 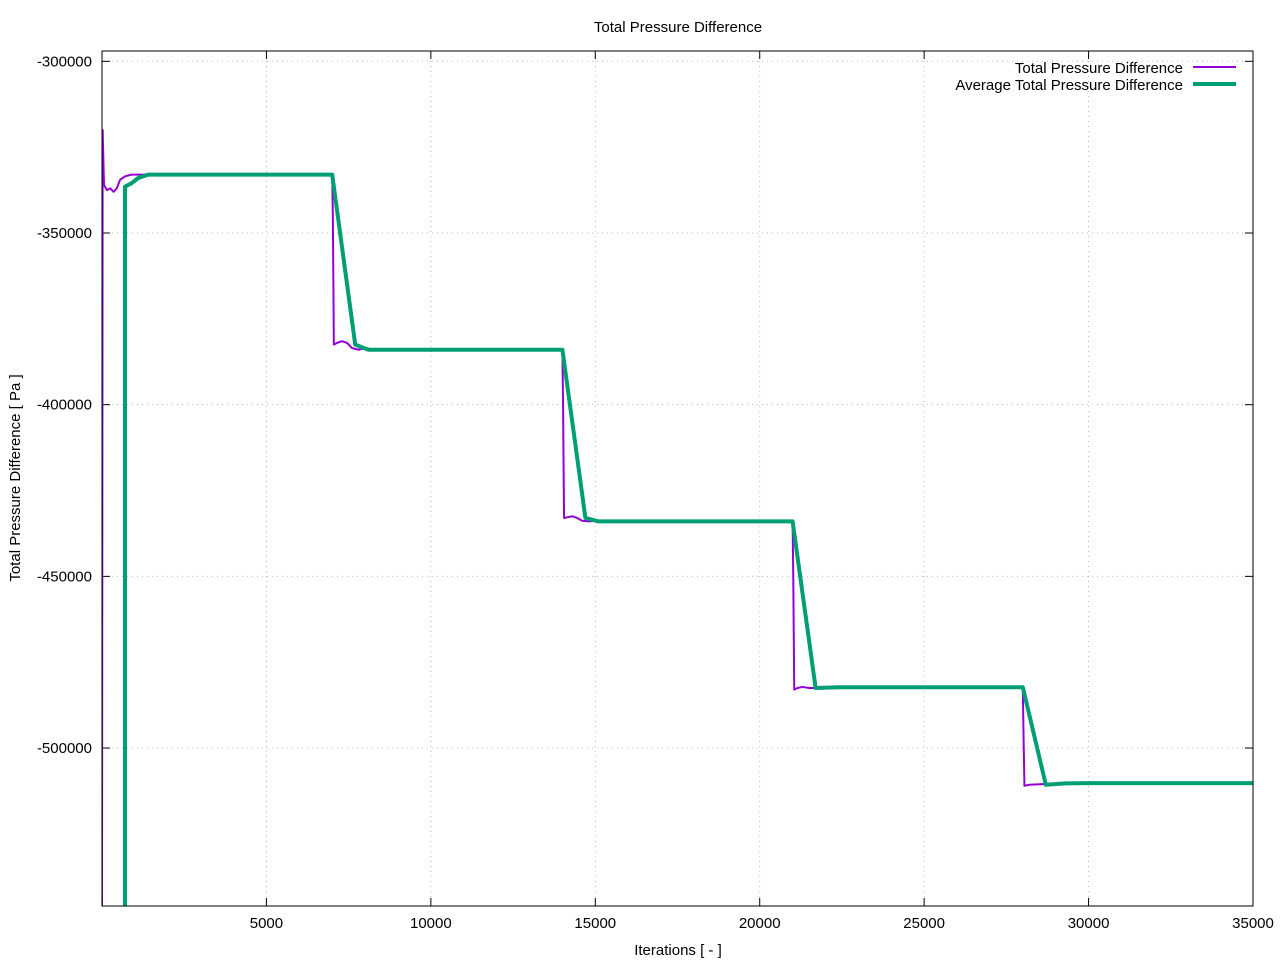 I want to click on x-tick-label: 30000, so click(x=1089, y=923).